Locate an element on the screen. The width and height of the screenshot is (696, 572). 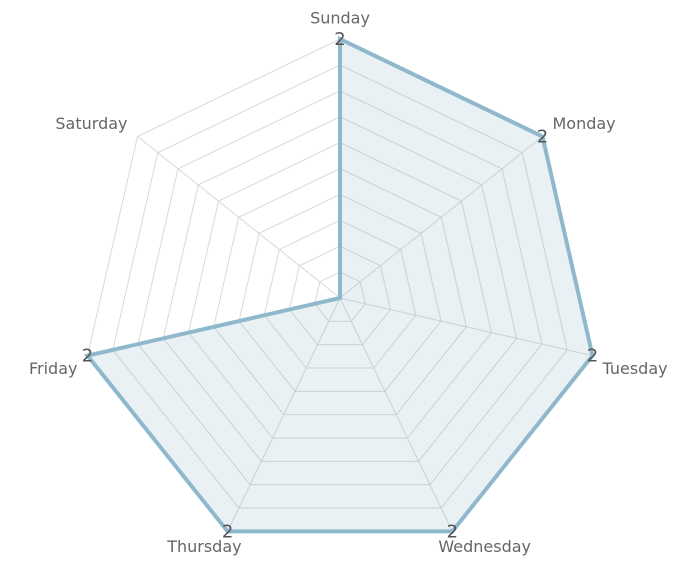
axis-label: Thursday is located at coordinates (203, 546).